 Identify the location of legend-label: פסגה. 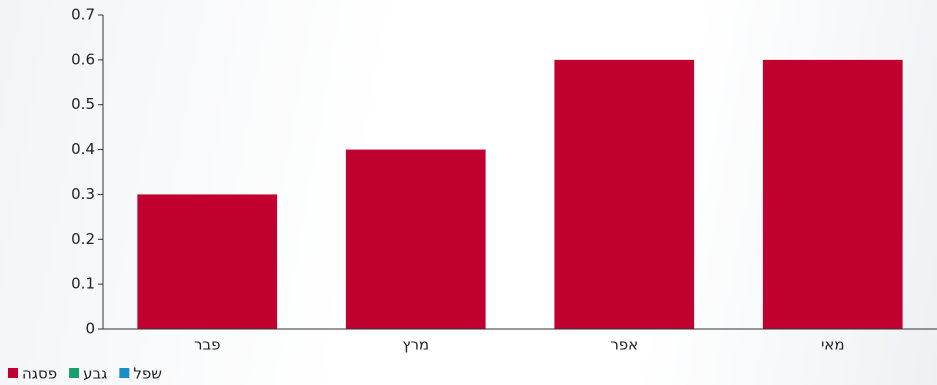
(39, 374).